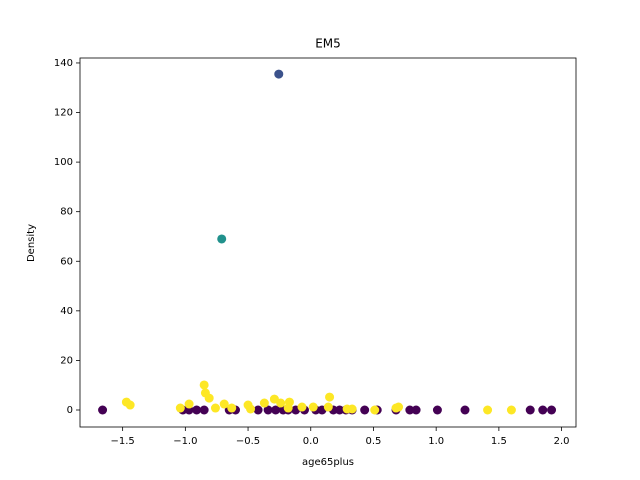 This screenshot has width=640, height=480. What do you see at coordinates (248, 441) in the screenshot?
I see `x-tick-label: −0.5` at bounding box center [248, 441].